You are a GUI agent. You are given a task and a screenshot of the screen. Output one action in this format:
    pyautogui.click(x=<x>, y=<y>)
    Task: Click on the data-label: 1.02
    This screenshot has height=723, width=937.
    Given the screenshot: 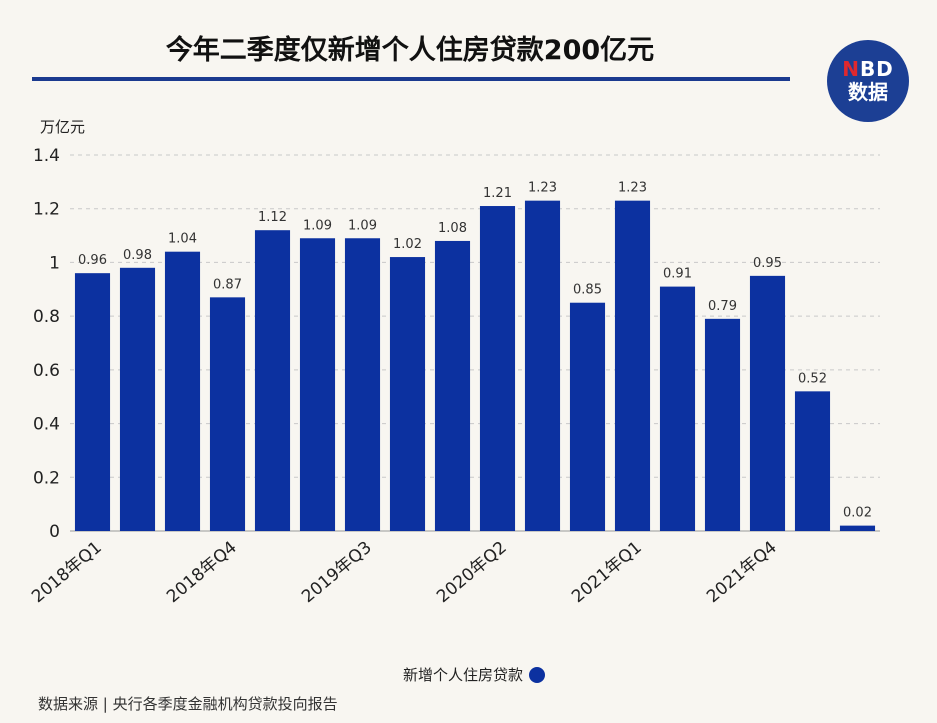 What is the action you would take?
    pyautogui.click(x=407, y=244)
    